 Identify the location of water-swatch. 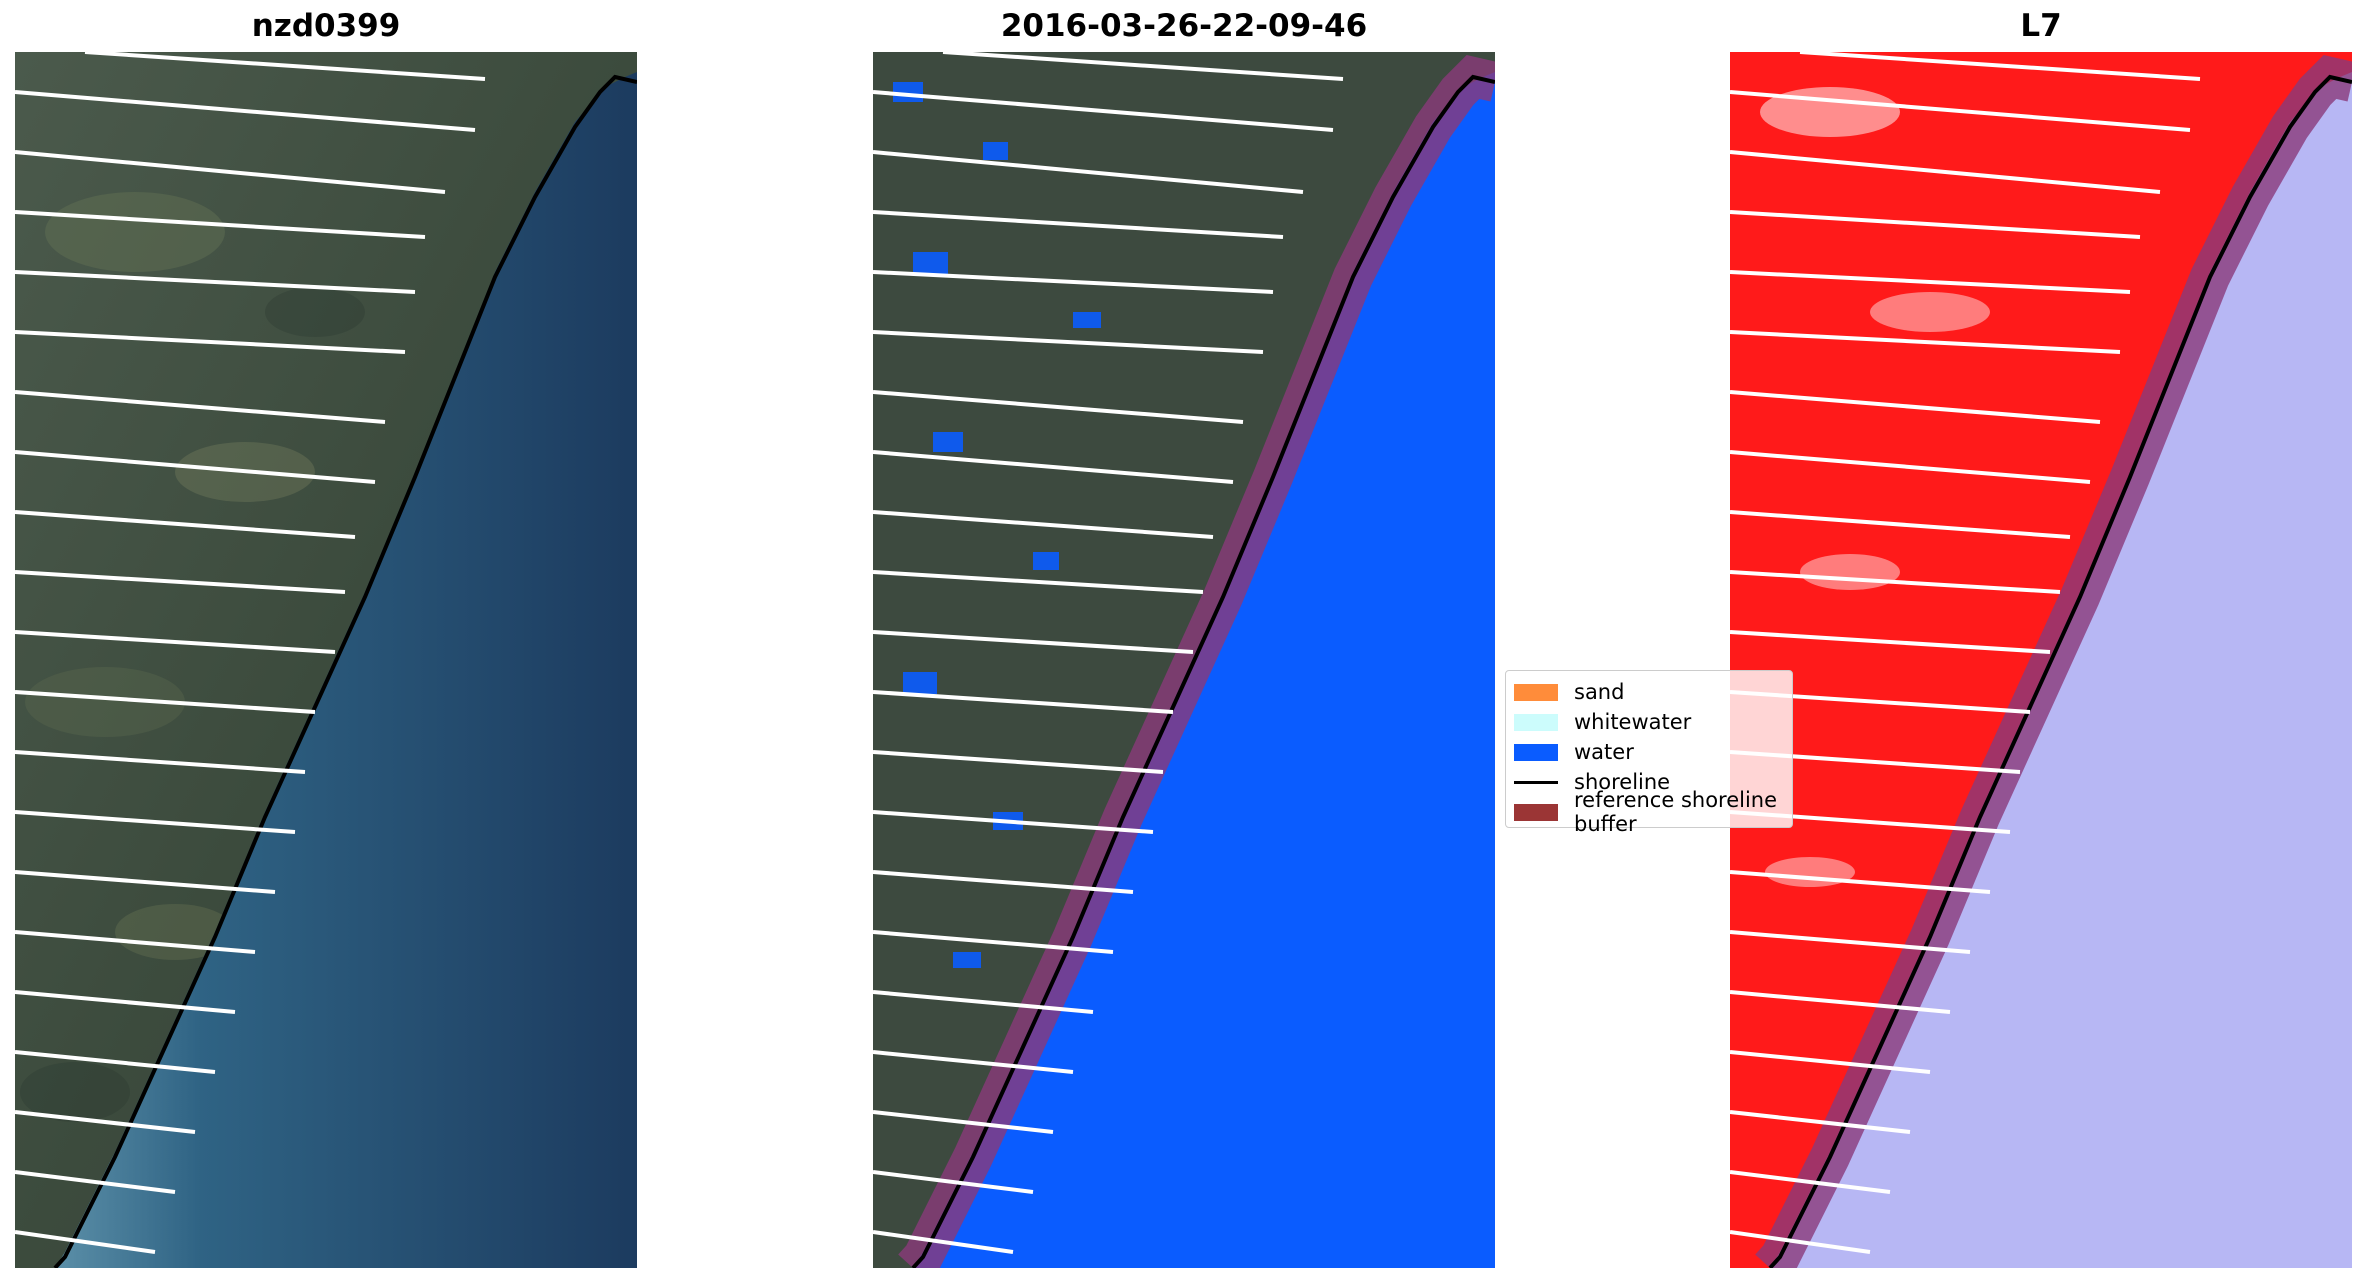
(1536, 752).